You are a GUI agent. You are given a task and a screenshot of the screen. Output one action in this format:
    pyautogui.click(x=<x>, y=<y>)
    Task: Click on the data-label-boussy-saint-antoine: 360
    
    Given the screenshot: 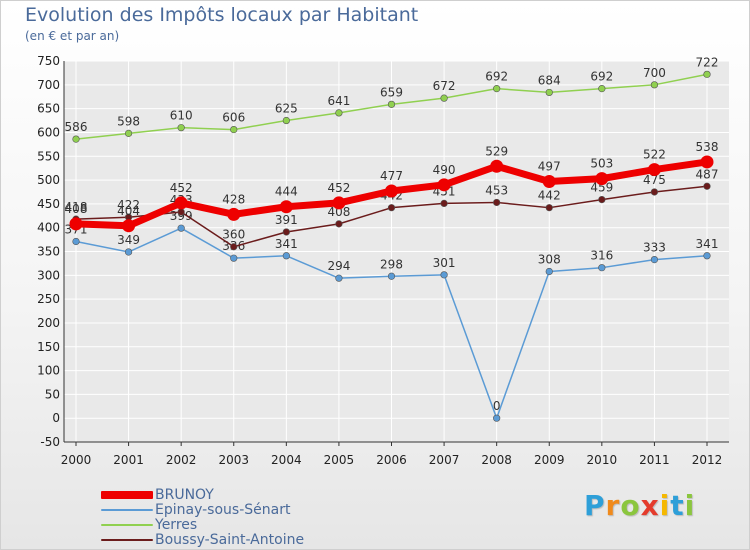 What is the action you would take?
    pyautogui.click(x=233, y=235)
    